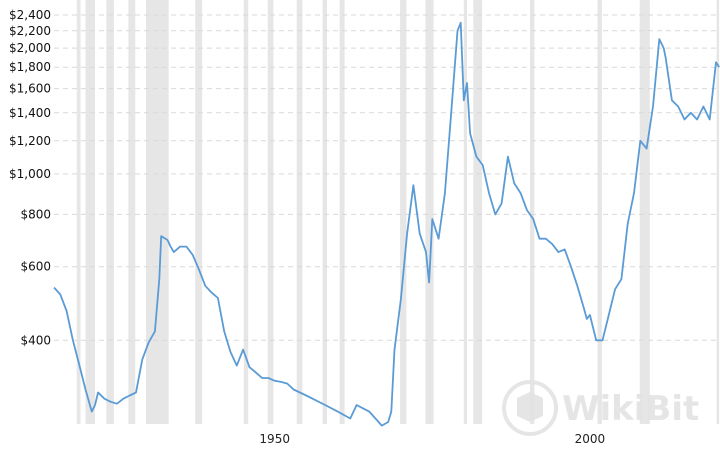 The width and height of the screenshot is (720, 454). Describe the element at coordinates (274, 439) in the screenshot. I see `x-tick-label: 1950` at that location.